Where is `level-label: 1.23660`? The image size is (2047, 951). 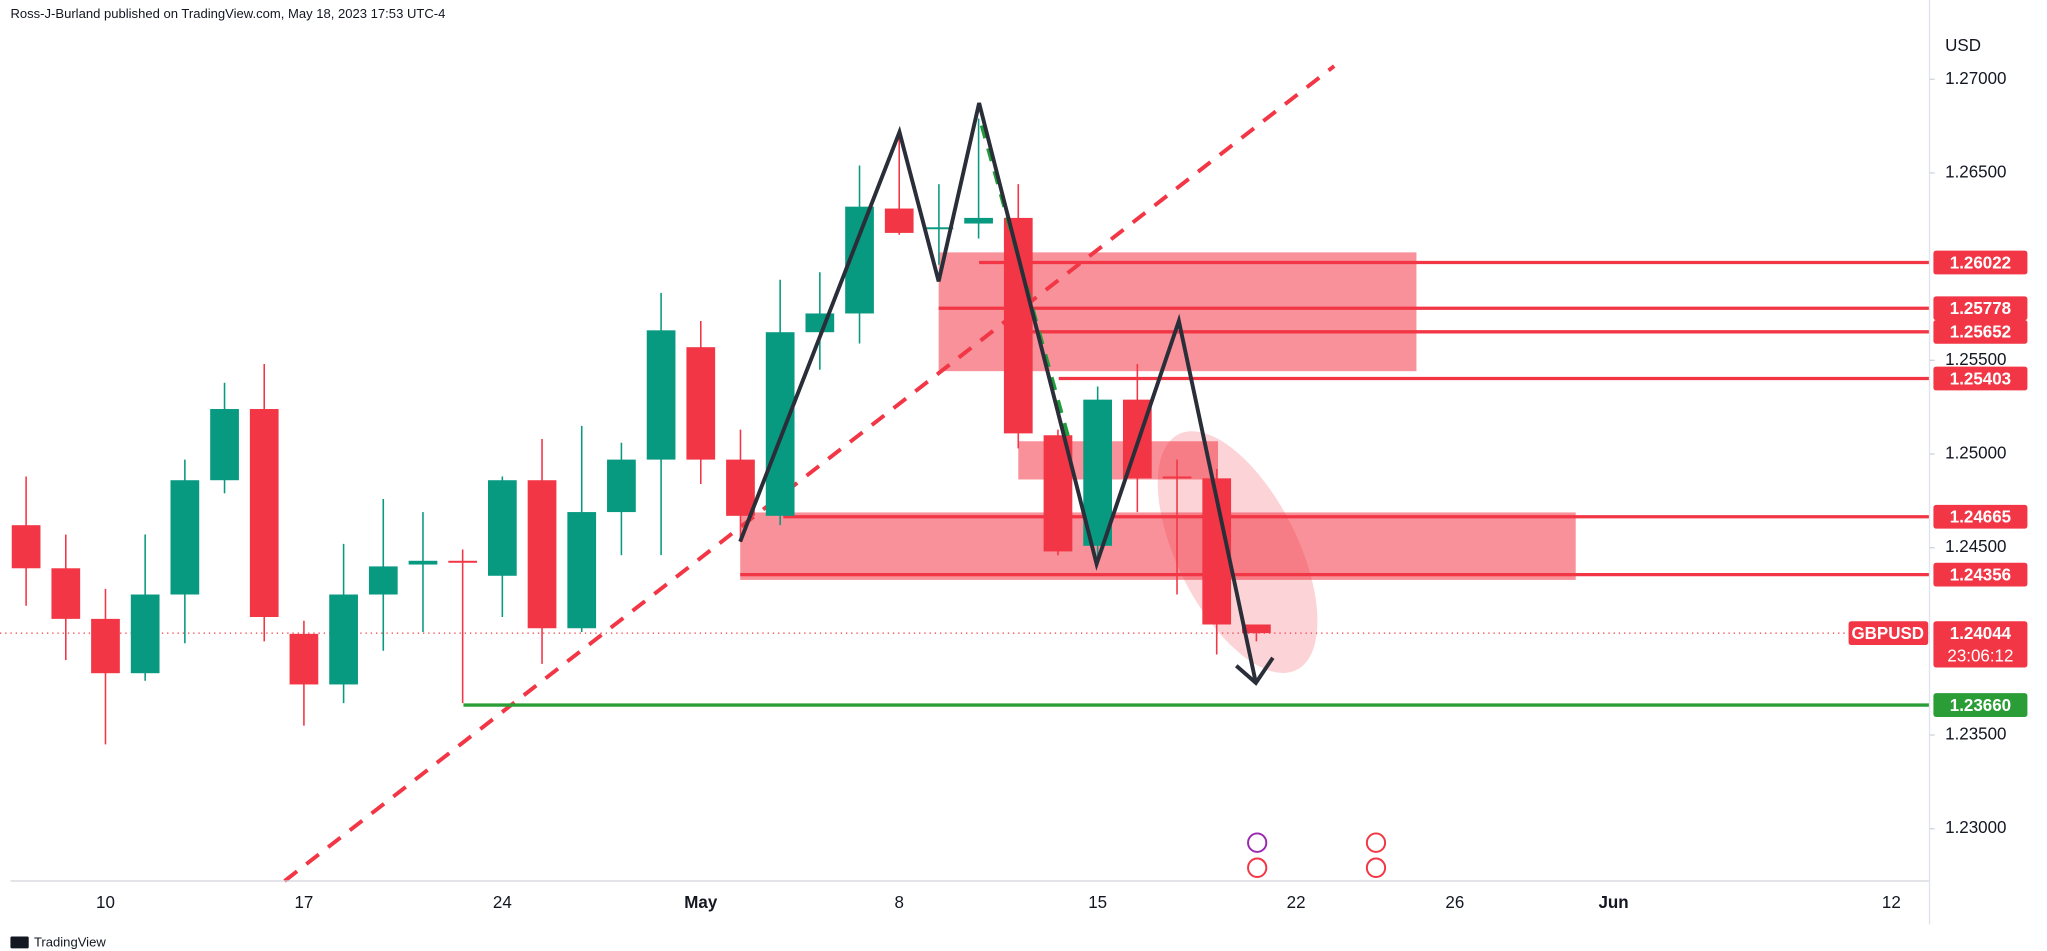
level-label: 1.23660 is located at coordinates (1980, 705).